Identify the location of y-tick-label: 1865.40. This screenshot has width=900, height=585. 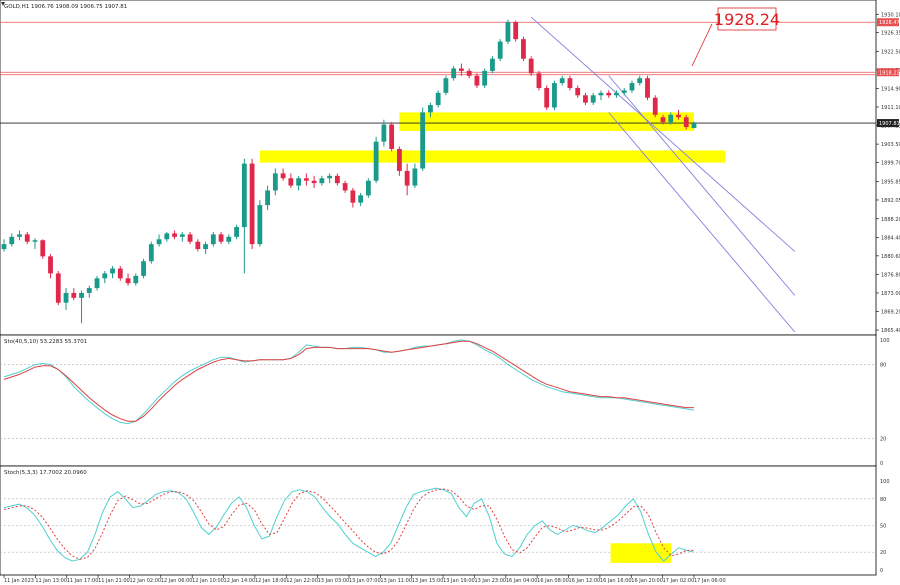
(890, 331).